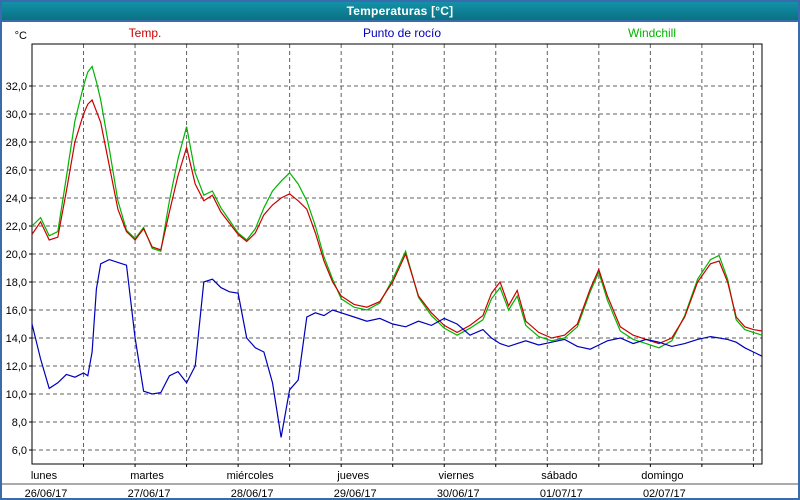 The height and width of the screenshot is (500, 800). Describe the element at coordinates (252, 493) in the screenshot. I see `svg-text: 28/06/17` at that location.